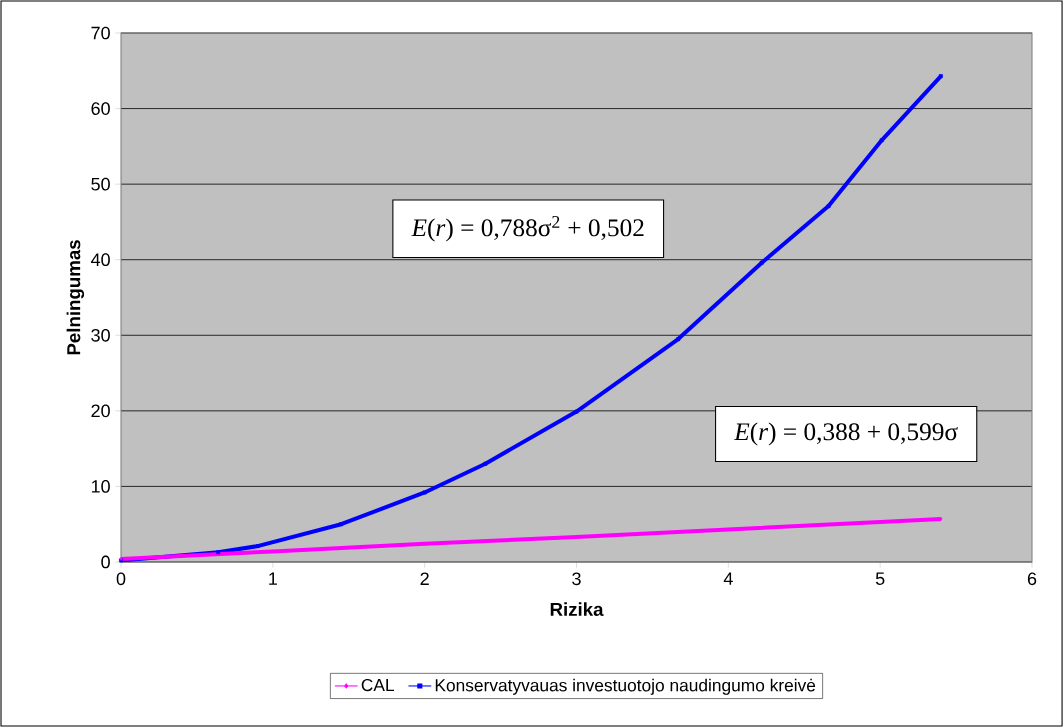  I want to click on y-tick-label: 20, so click(100, 411).